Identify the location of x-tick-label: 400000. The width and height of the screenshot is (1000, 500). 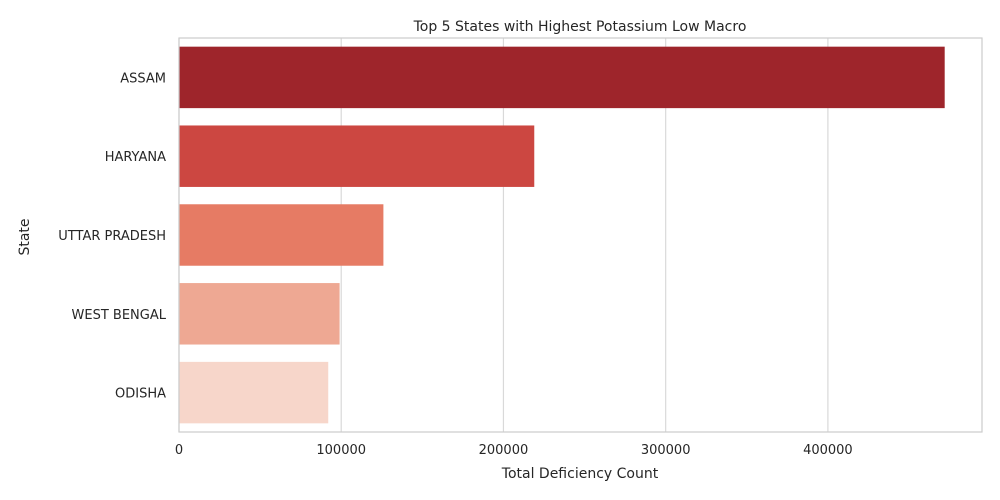
(828, 450).